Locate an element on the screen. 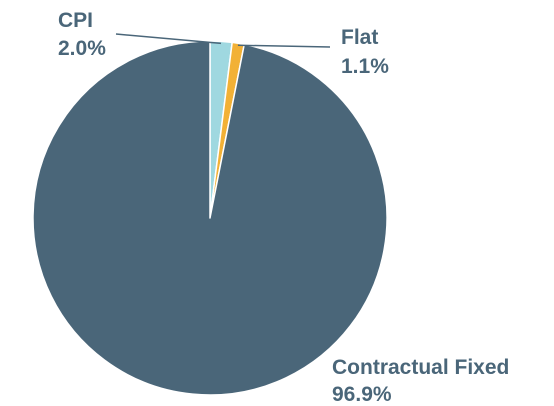 This screenshot has height=406, width=554. slice-label-cpi: CPI is located at coordinates (75, 20).